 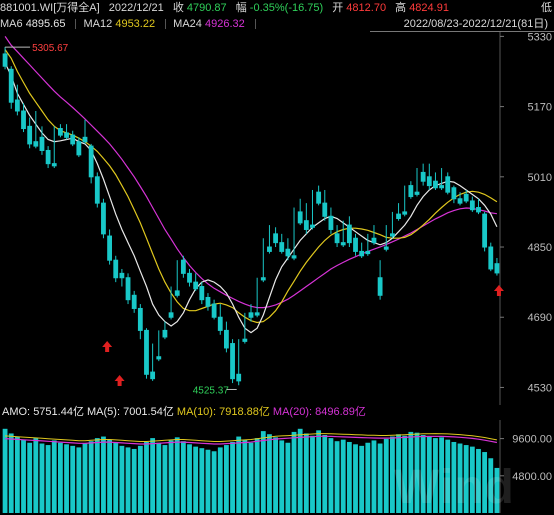 I want to click on volume-ma10-line, so click(x=251, y=437).